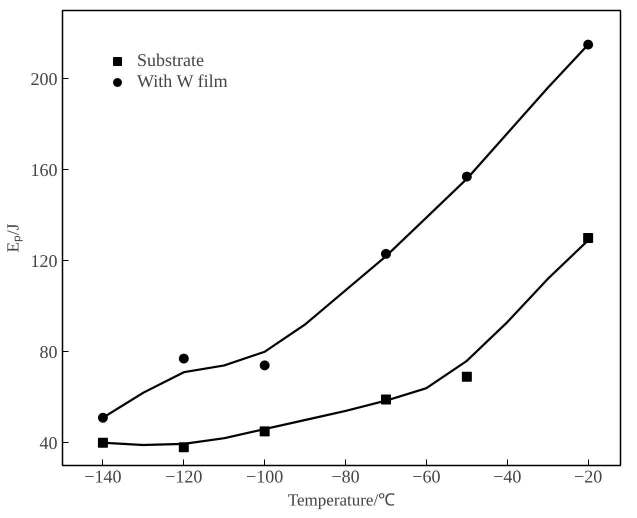 The image size is (637, 518). Describe the element at coordinates (103, 476) in the screenshot. I see `x-tick-label: −140` at that location.